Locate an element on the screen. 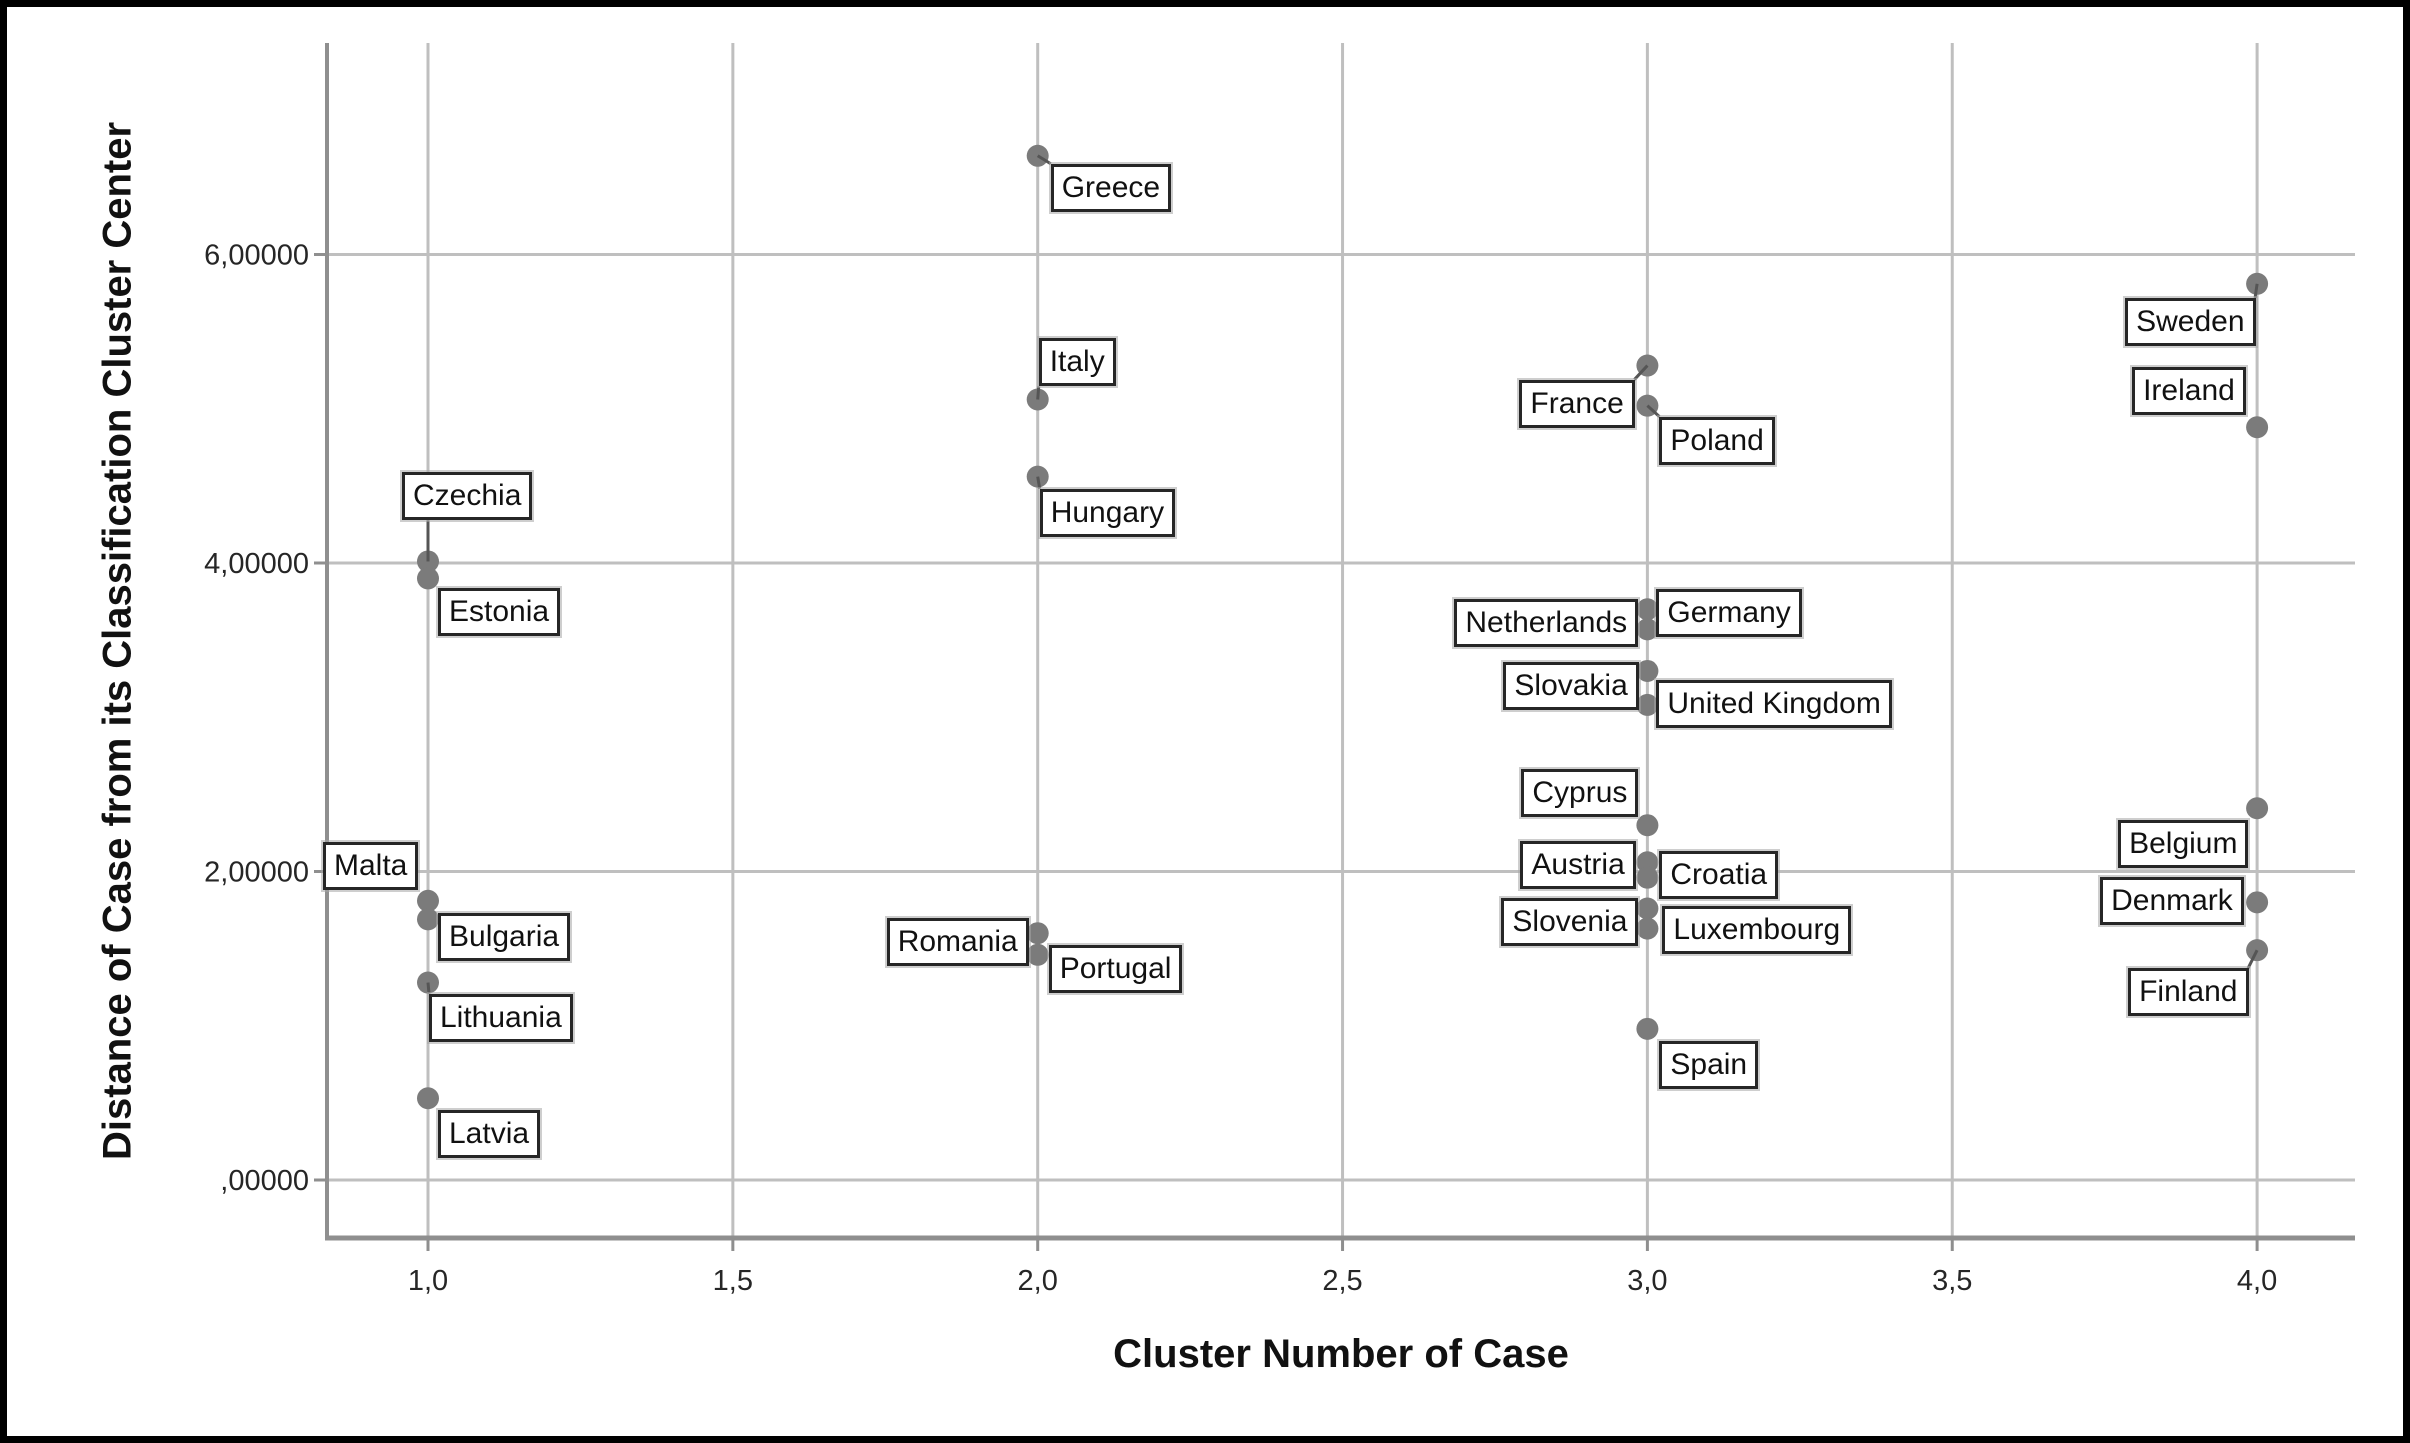 The image size is (2410, 1443). data-point-spain is located at coordinates (1647, 1028).